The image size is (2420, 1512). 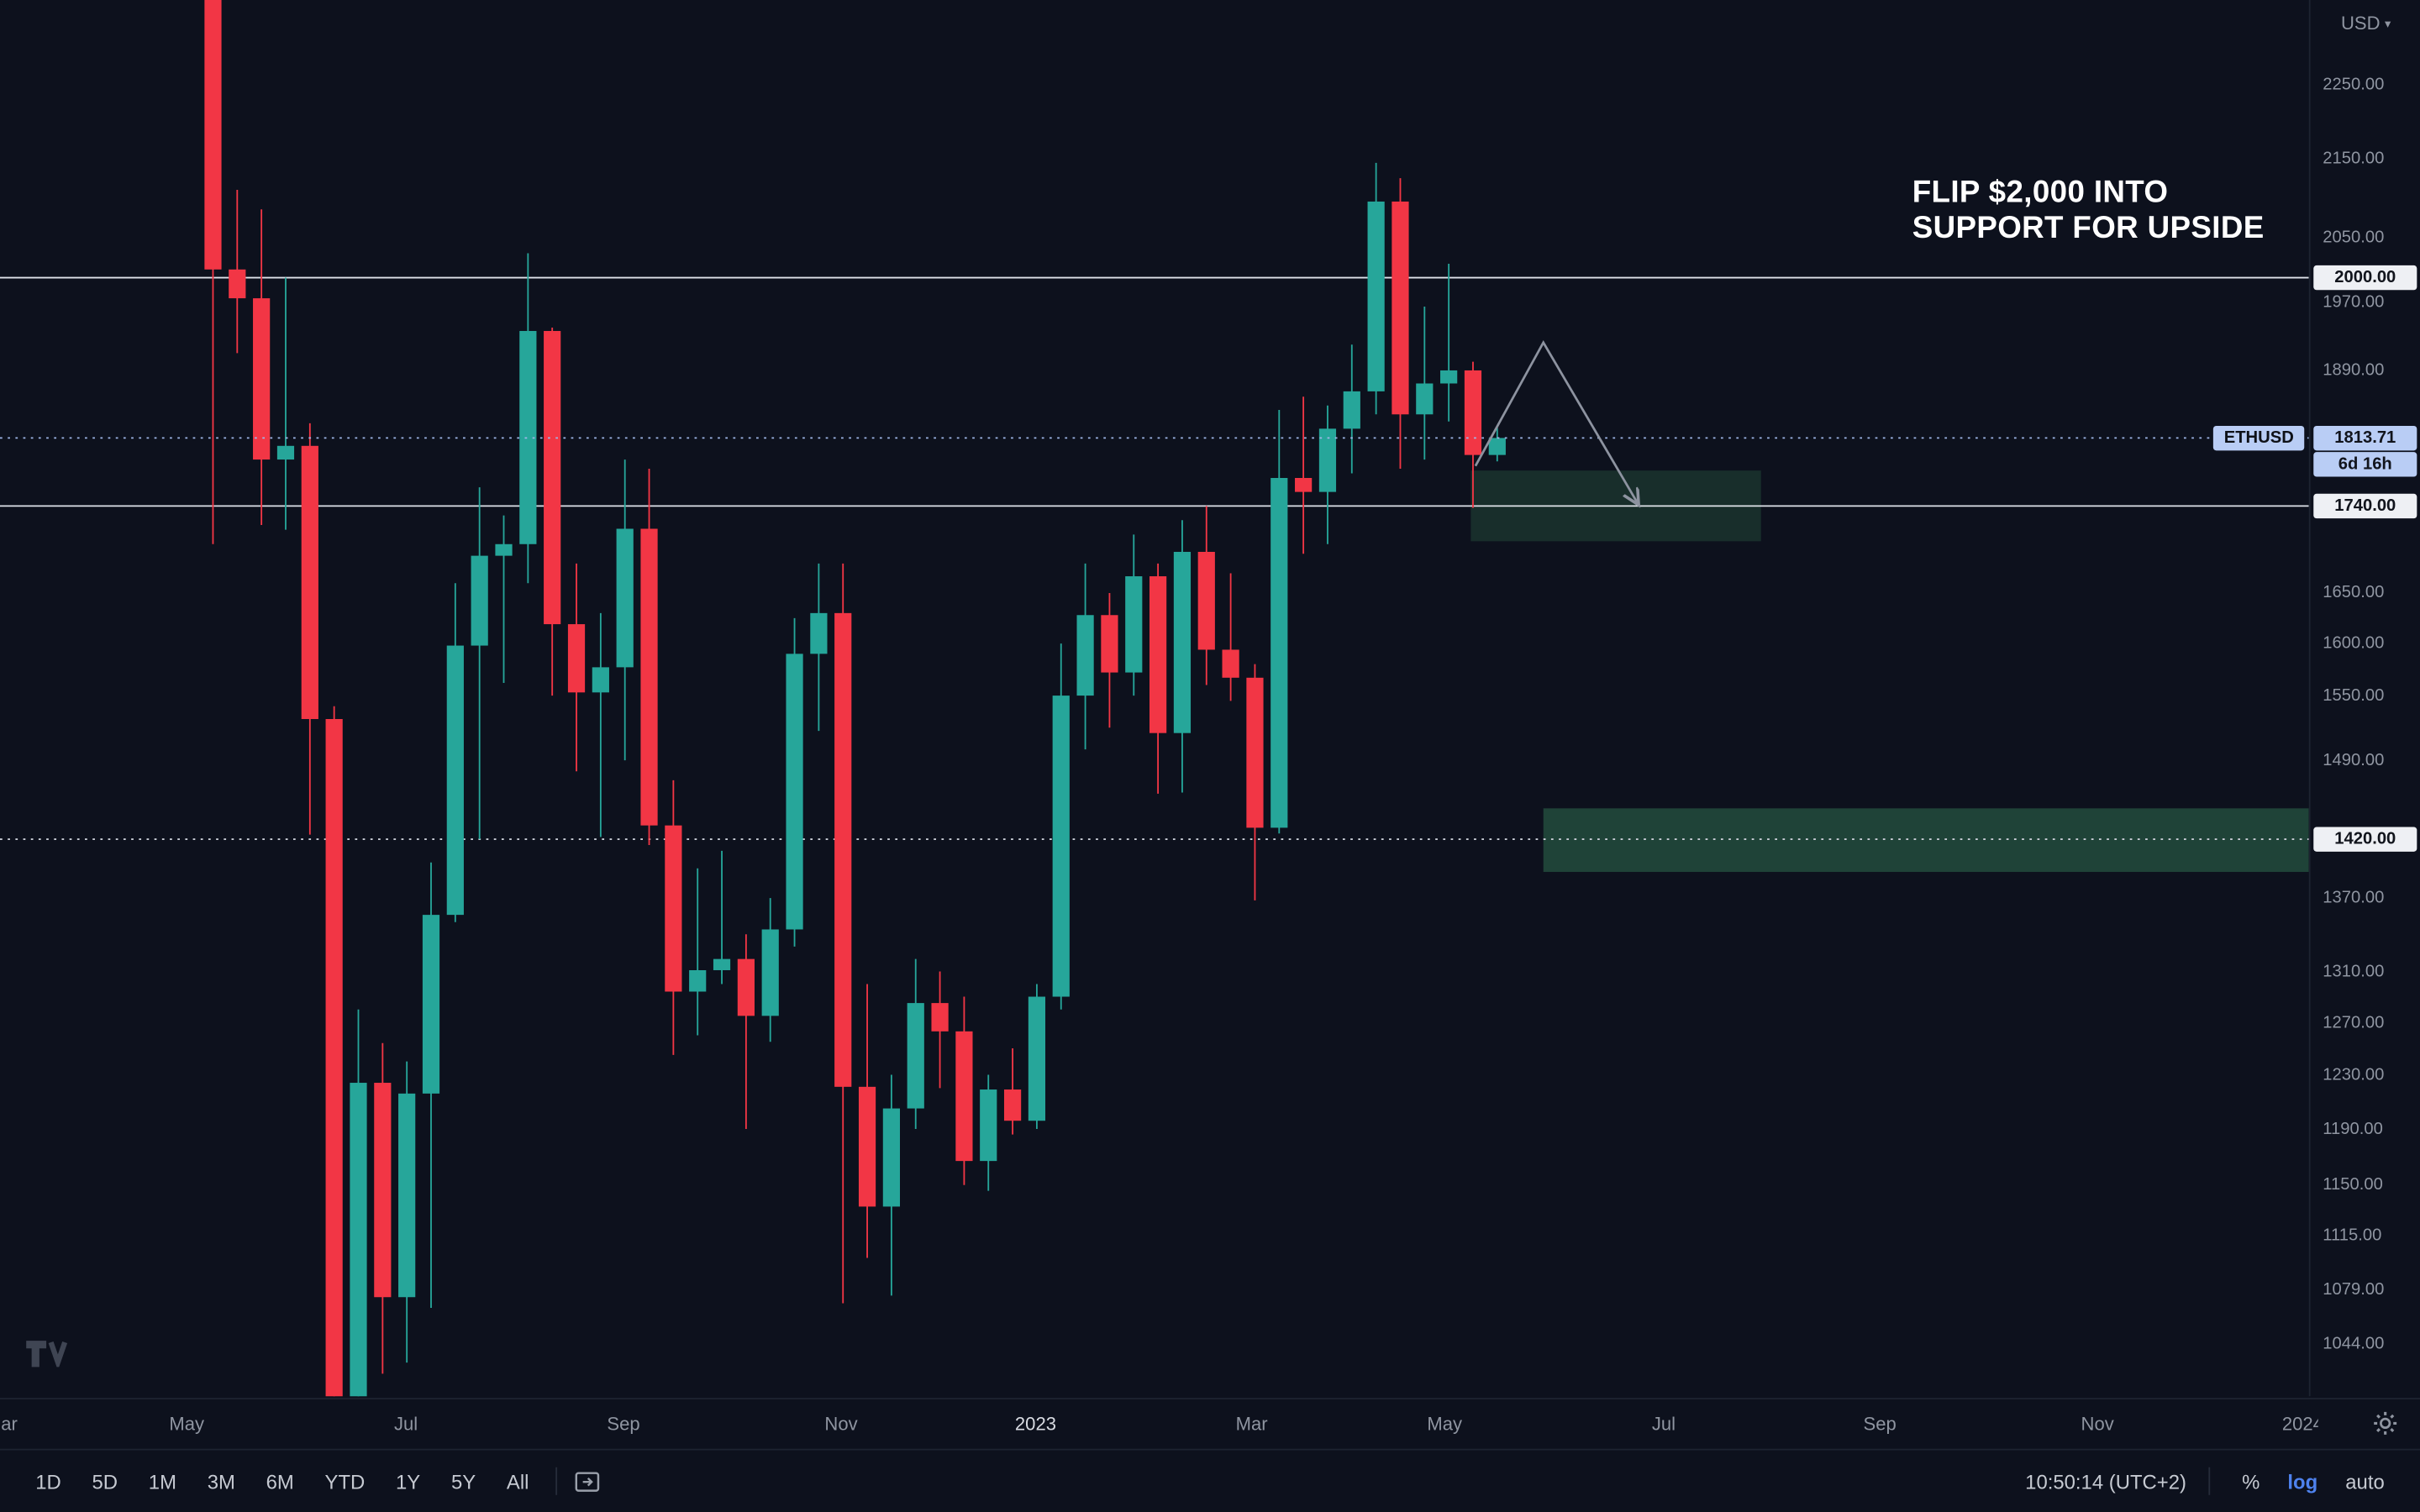 I want to click on range-button-6m: 6M, so click(x=280, y=1481).